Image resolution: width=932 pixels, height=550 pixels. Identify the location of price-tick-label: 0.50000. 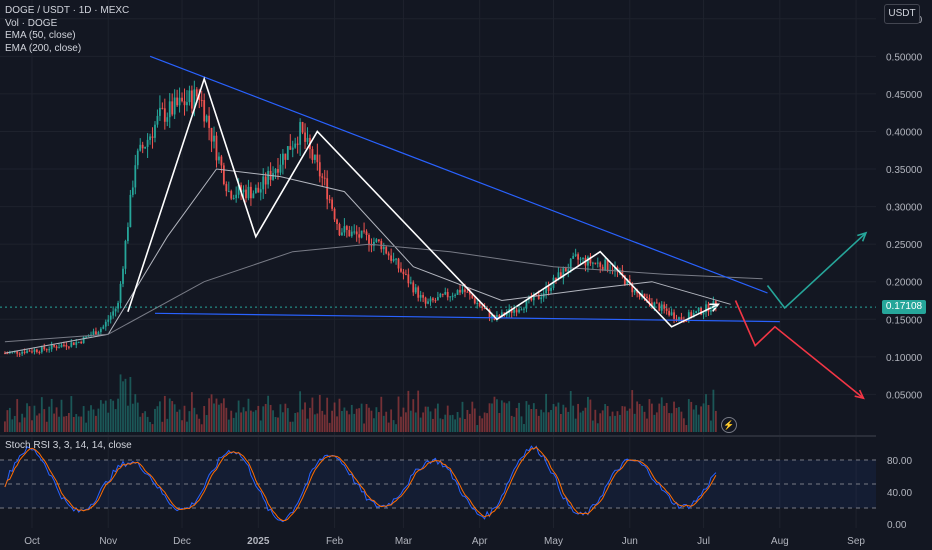
(904, 57).